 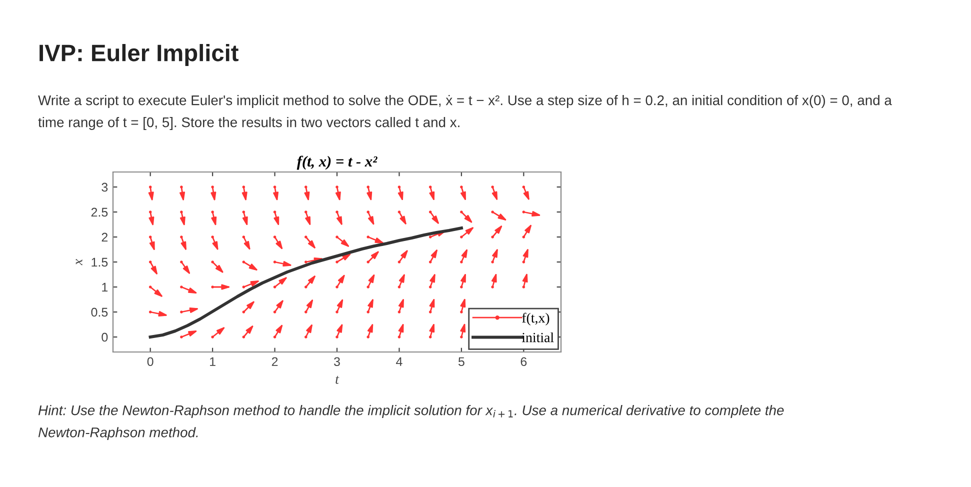 I want to click on legend-label: initial, so click(x=538, y=337).